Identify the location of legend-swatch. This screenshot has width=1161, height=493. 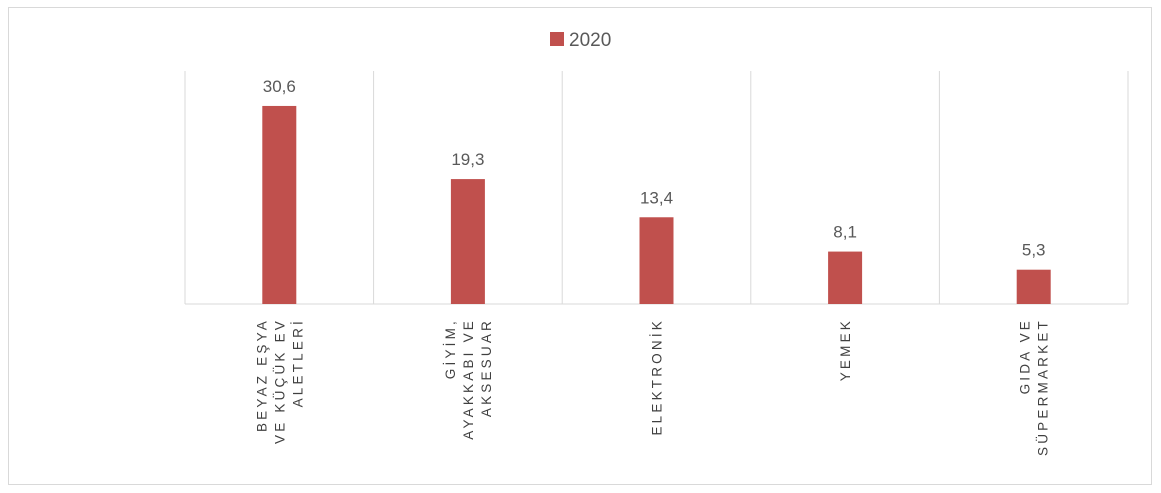
(557, 39).